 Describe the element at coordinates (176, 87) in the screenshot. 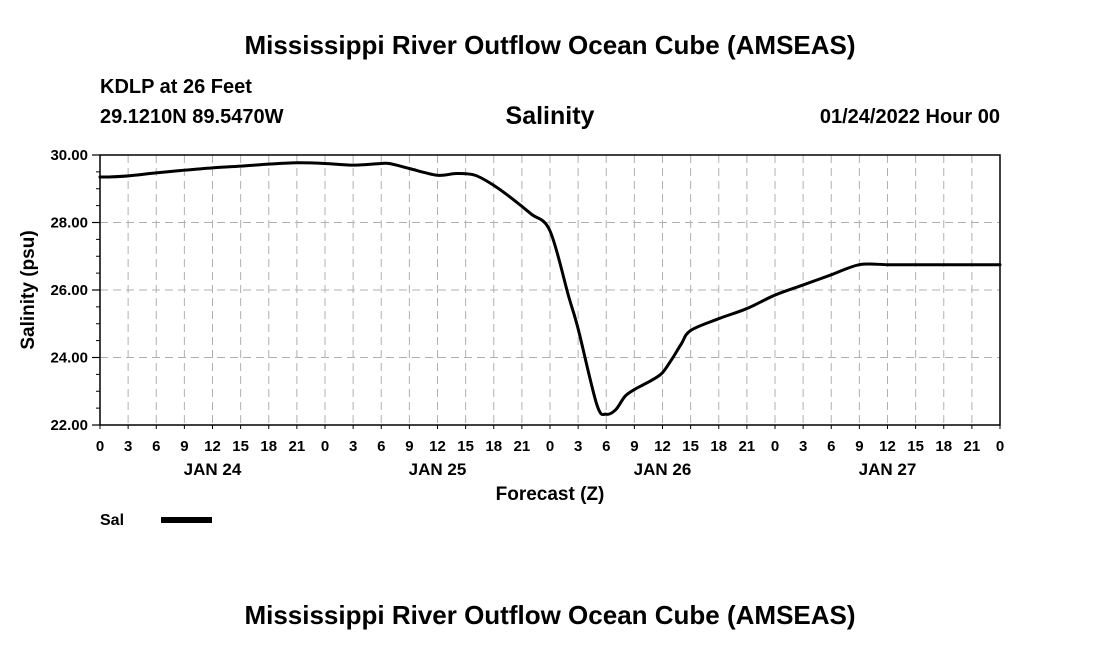

I see `station-label: KDLP at 26 Feet` at that location.